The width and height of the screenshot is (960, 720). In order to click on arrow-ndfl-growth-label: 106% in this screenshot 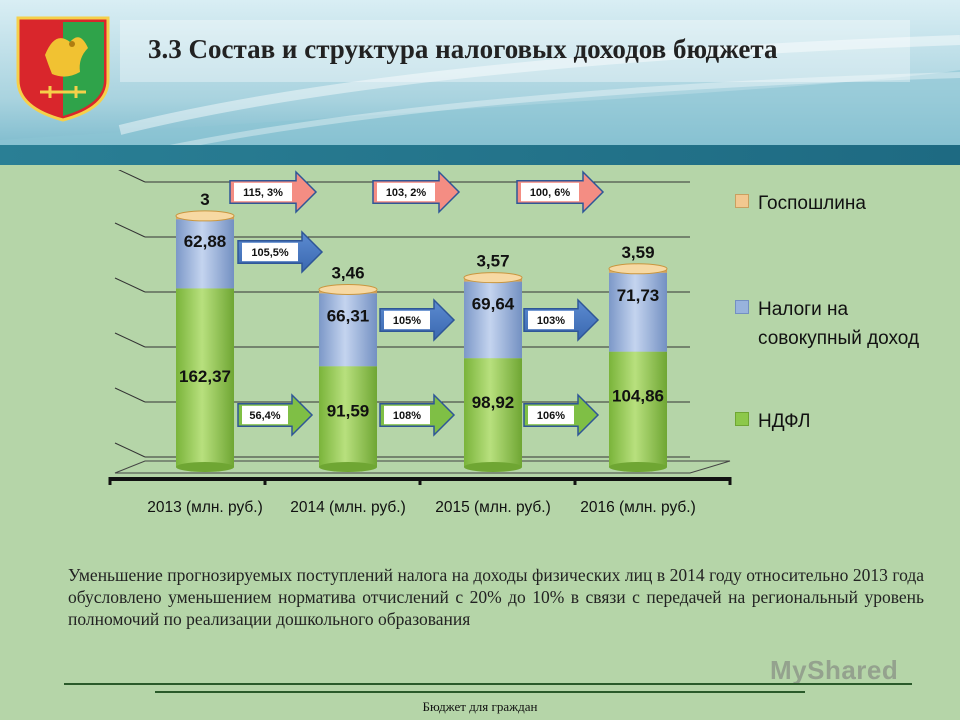, I will do `click(551, 416)`.